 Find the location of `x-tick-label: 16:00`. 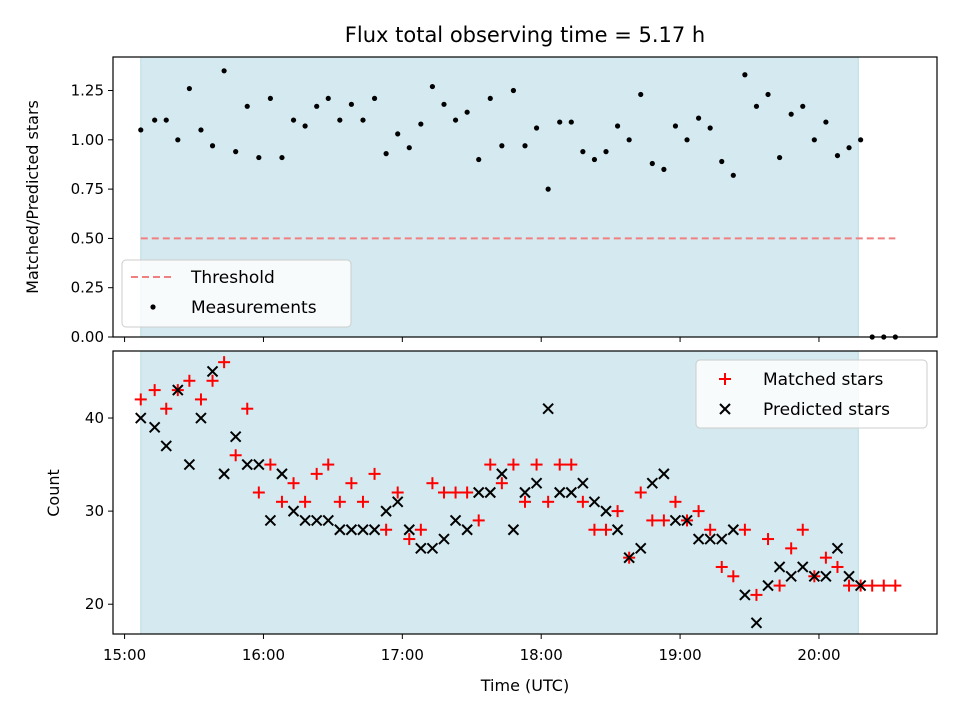

x-tick-label: 16:00 is located at coordinates (263, 655).